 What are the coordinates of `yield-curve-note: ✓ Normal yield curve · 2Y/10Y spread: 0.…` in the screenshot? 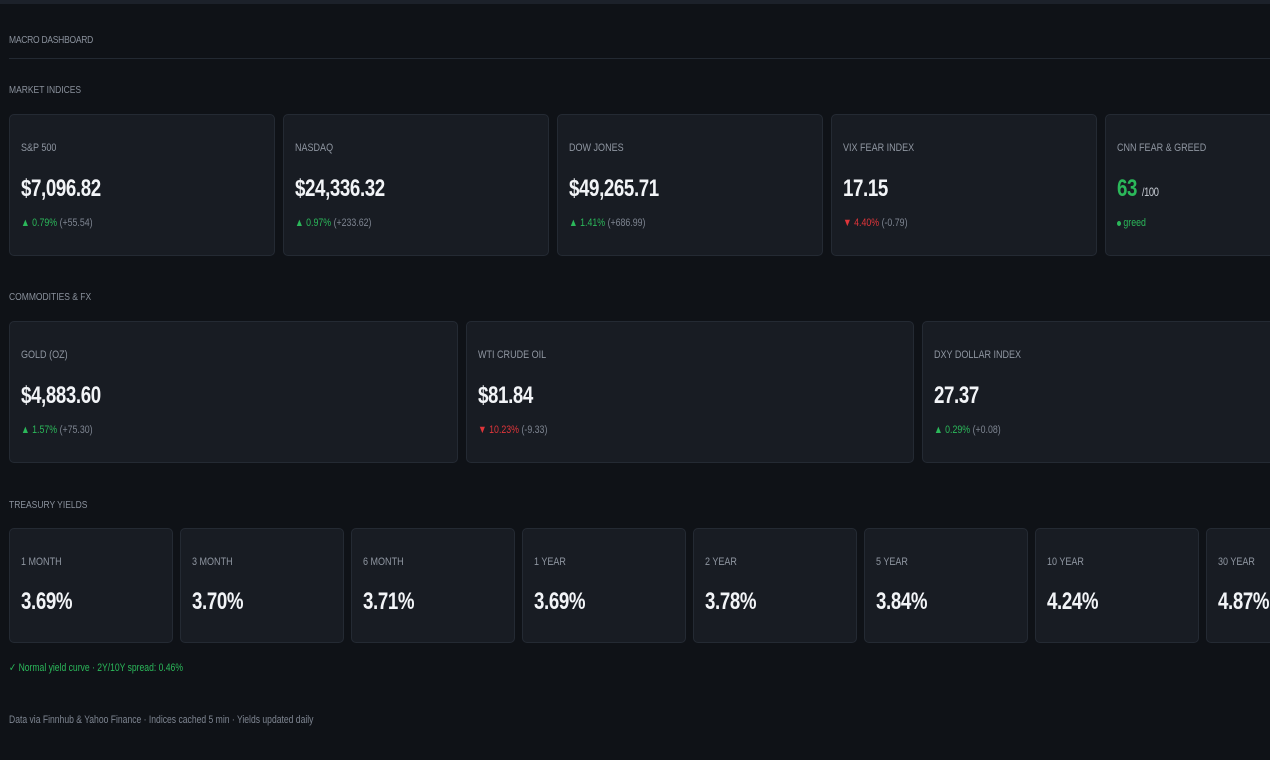 It's located at (96, 668).